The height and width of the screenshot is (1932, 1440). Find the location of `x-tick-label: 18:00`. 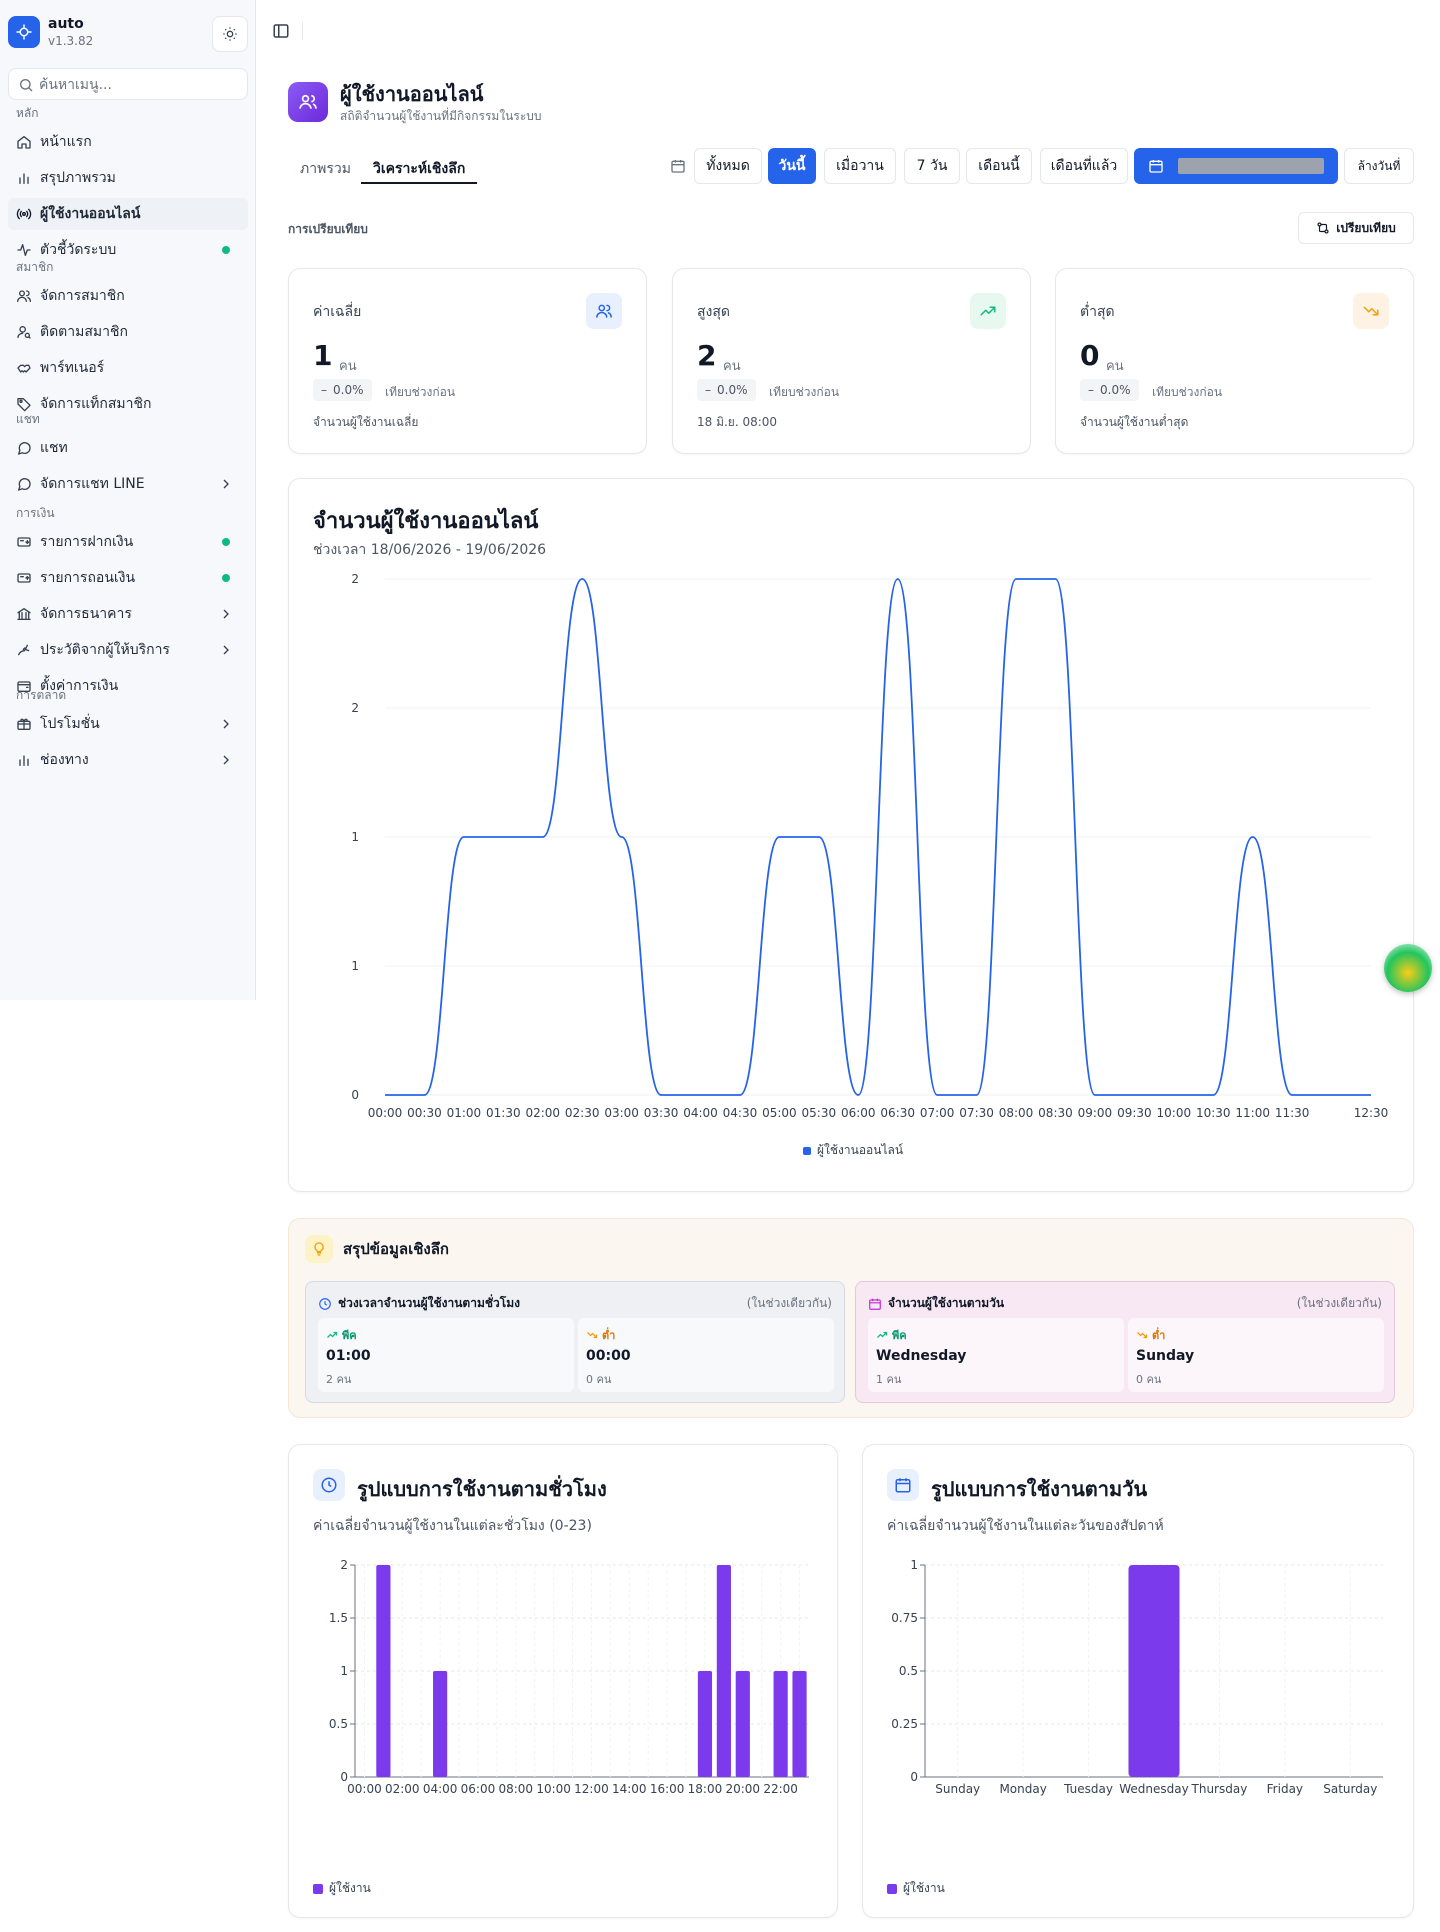

x-tick-label: 18:00 is located at coordinates (705, 1789).